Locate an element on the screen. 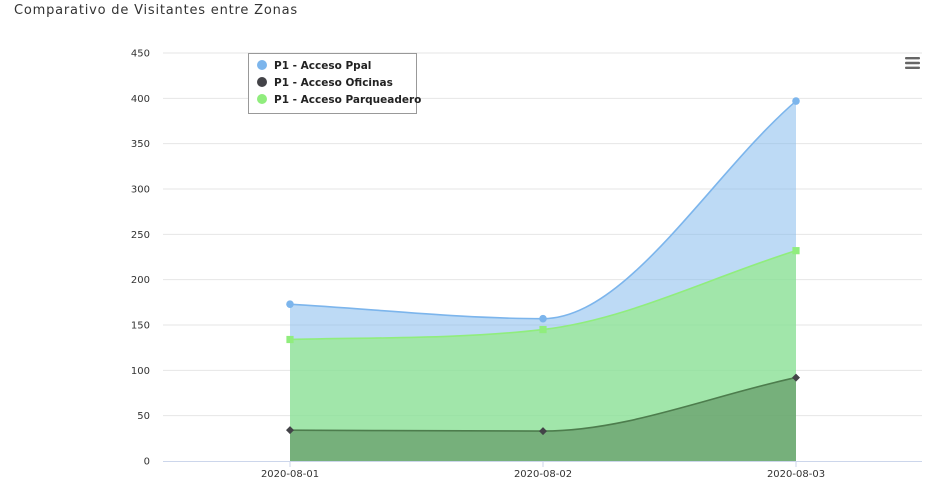 The height and width of the screenshot is (502, 947). chart-menu-button is located at coordinates (913, 63).